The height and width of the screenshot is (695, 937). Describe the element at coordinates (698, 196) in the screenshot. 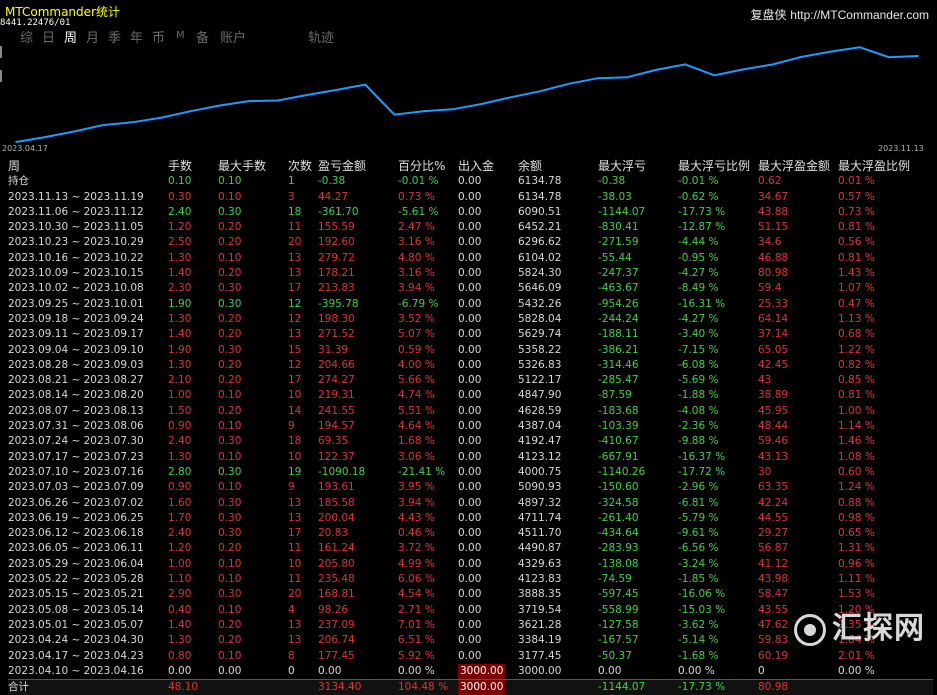

I see `cell-max-float-loss-pct: -0.62 %` at that location.